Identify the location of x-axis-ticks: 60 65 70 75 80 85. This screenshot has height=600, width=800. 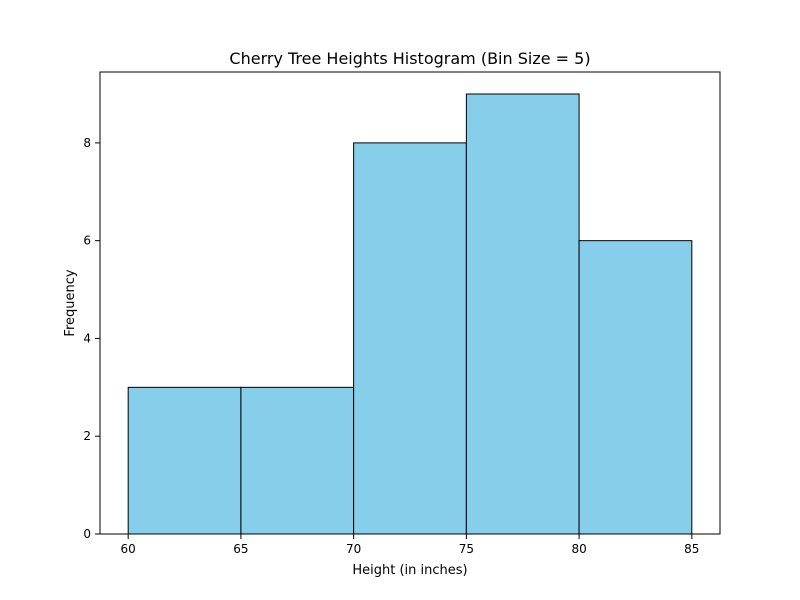
(410, 545).